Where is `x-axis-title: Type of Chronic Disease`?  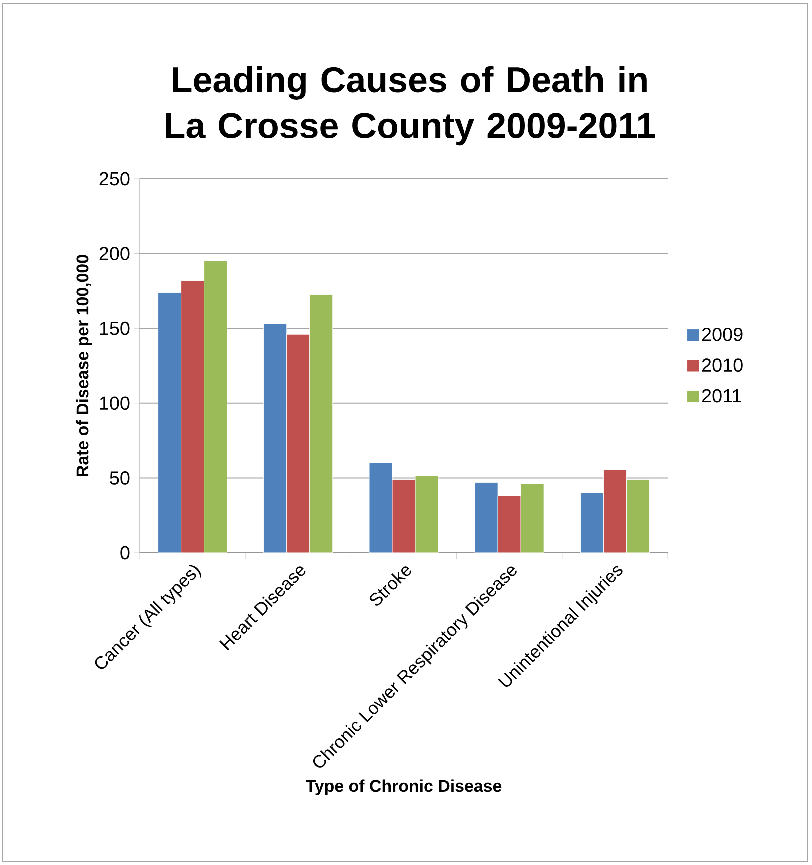 x-axis-title: Type of Chronic Disease is located at coordinates (404, 788).